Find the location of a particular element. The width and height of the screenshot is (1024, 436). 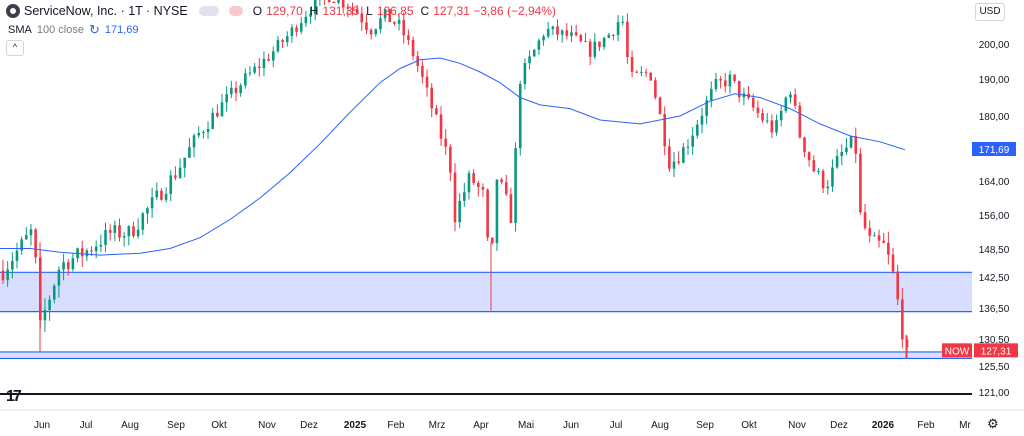

data-delay-icon is located at coordinates (235, 11).